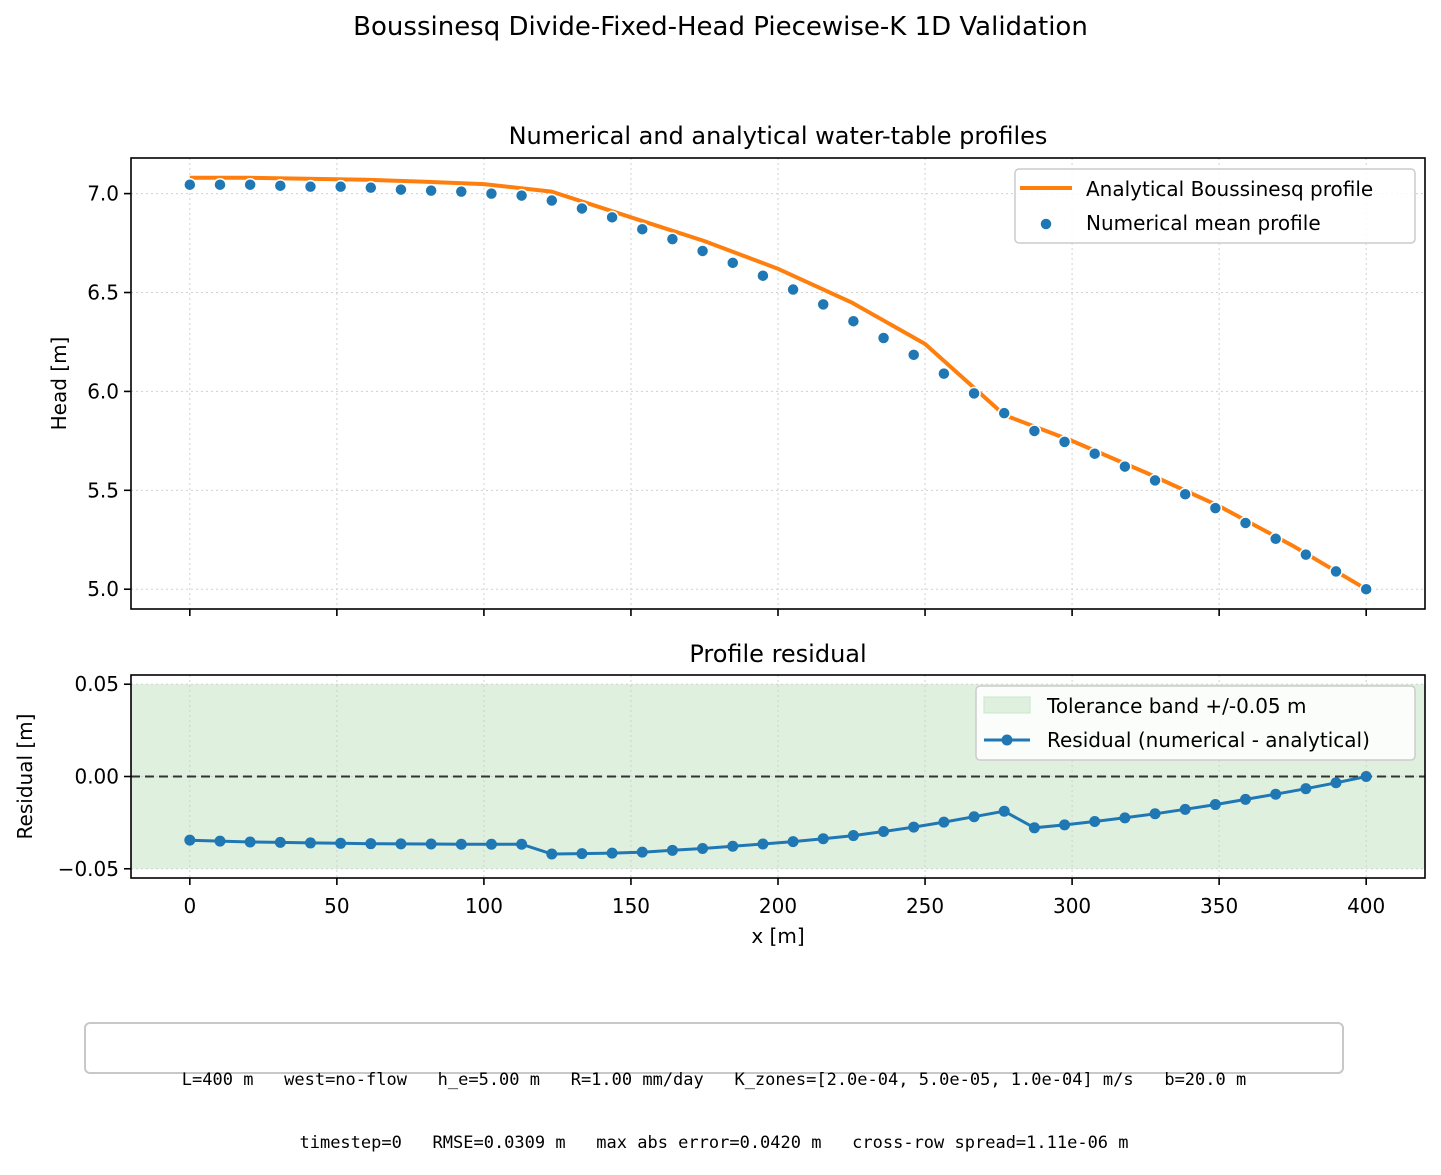 The width and height of the screenshot is (1441, 1175). Describe the element at coordinates (777, 936) in the screenshot. I see `x-axis-label: x [m]` at that location.